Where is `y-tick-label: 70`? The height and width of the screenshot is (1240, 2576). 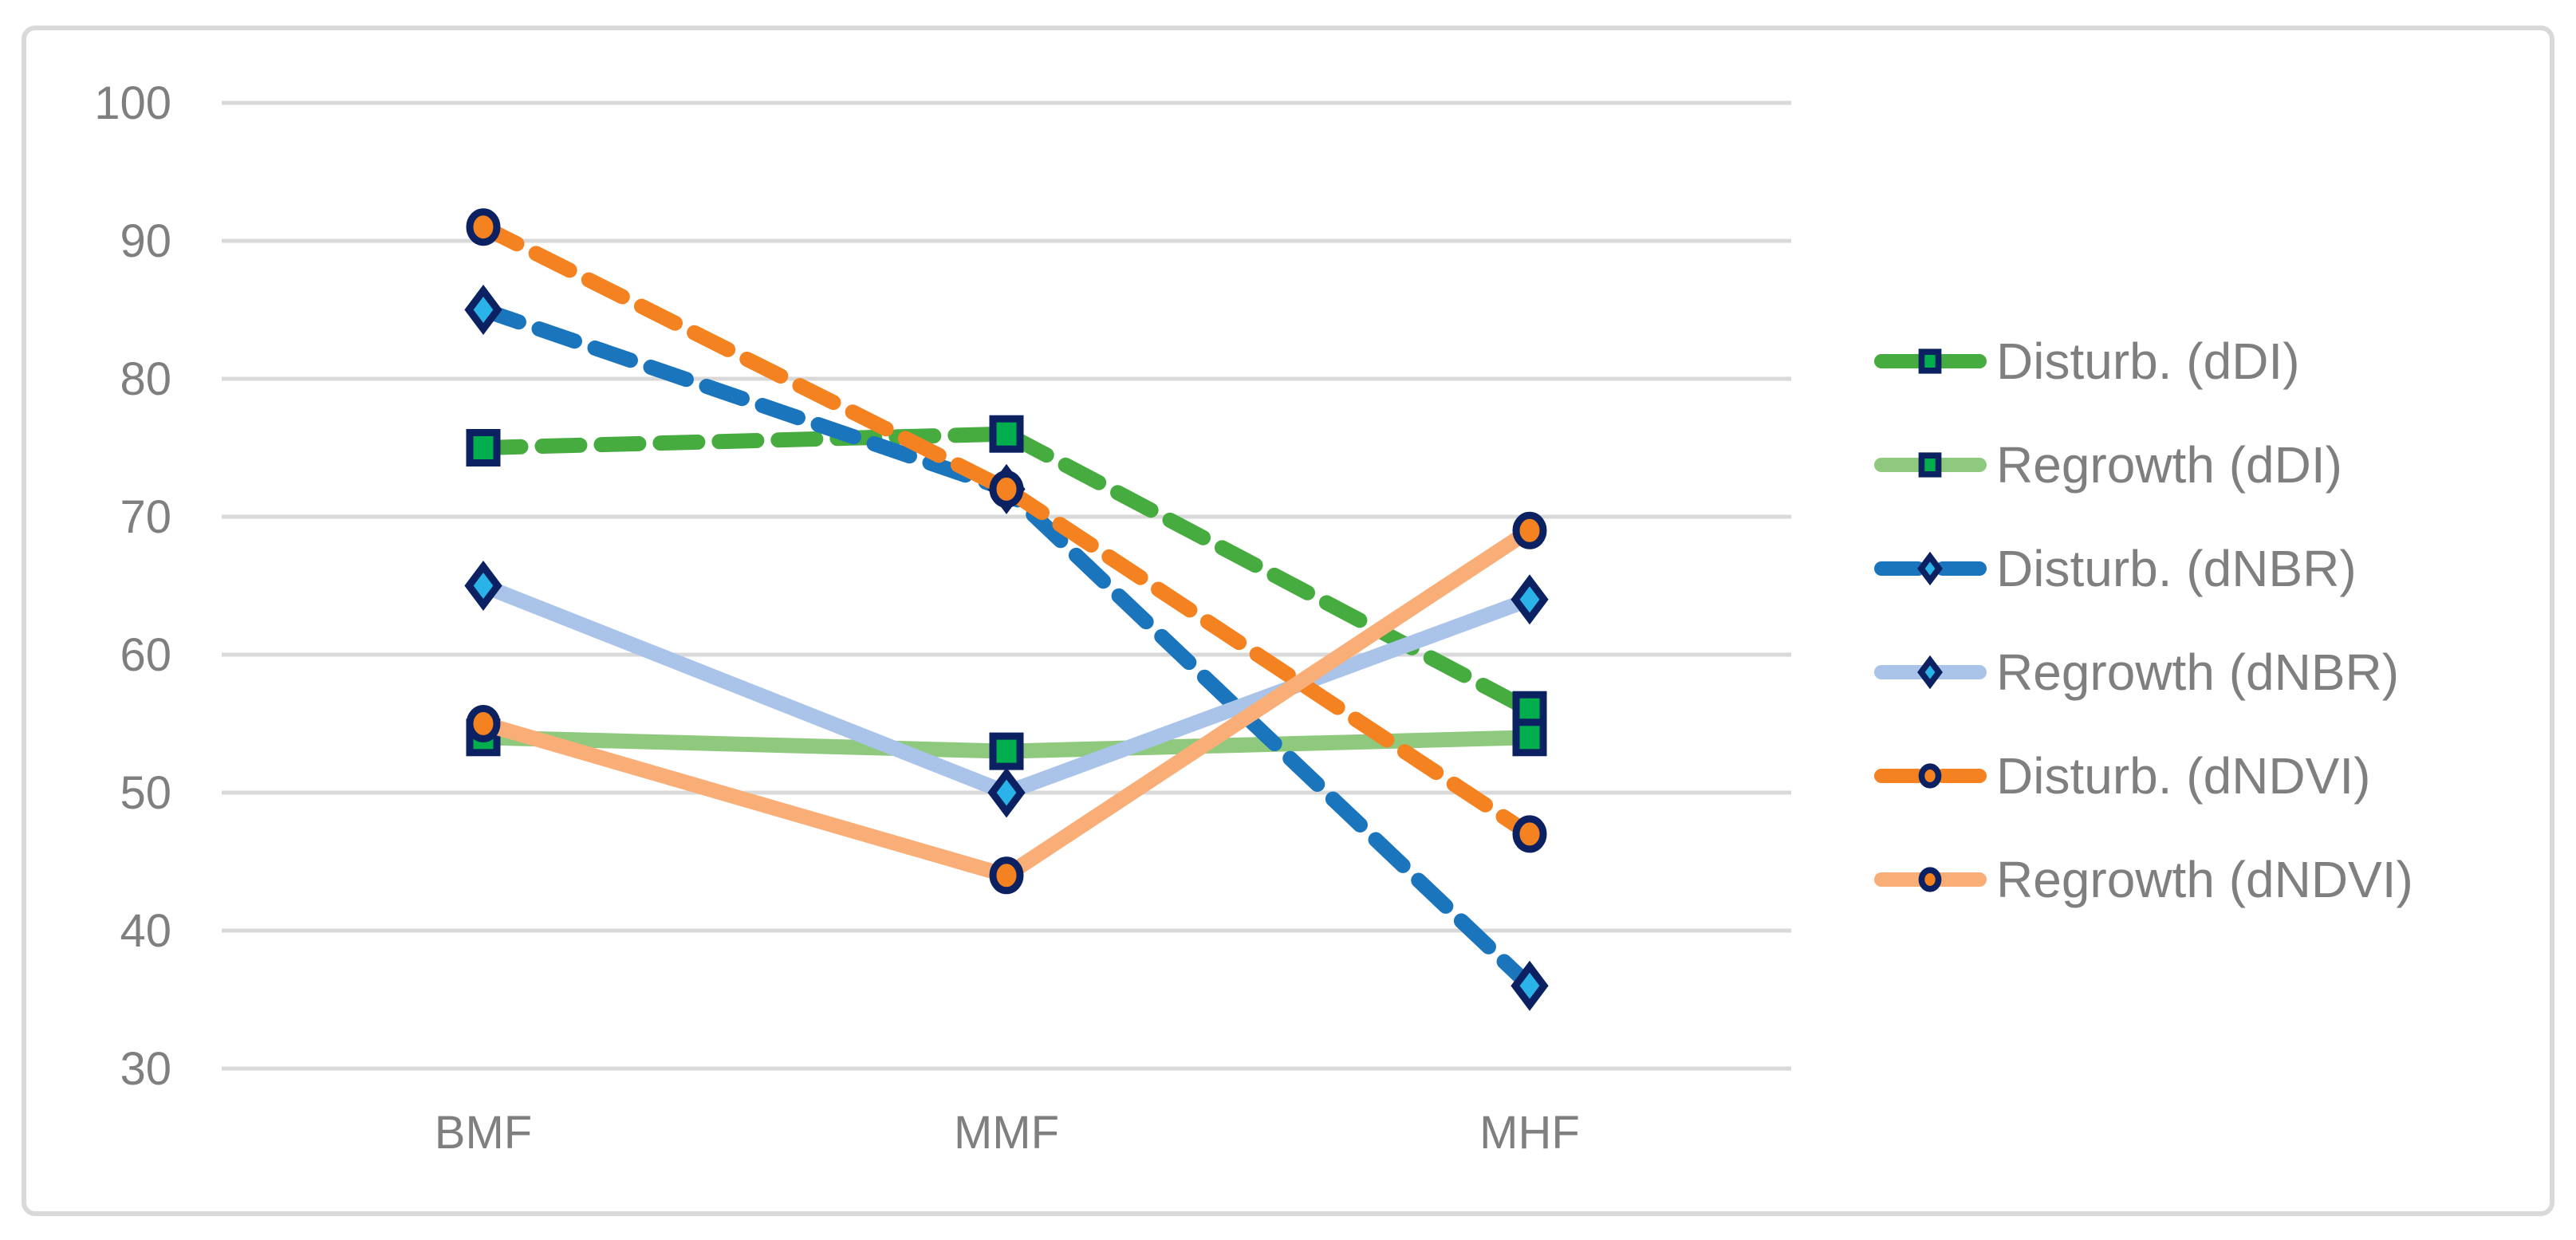
y-tick-label: 70 is located at coordinates (145, 517).